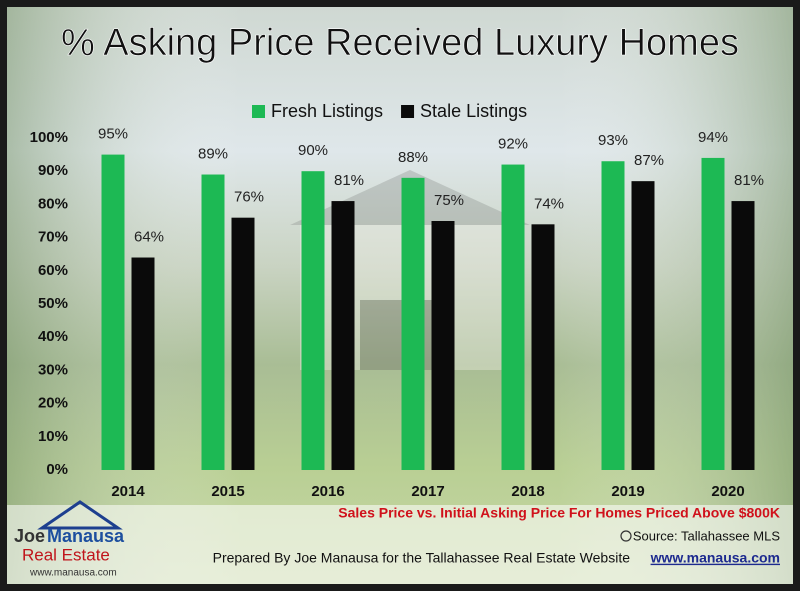 The height and width of the screenshot is (591, 800). What do you see at coordinates (149, 236) in the screenshot?
I see `value-label: 64%` at bounding box center [149, 236].